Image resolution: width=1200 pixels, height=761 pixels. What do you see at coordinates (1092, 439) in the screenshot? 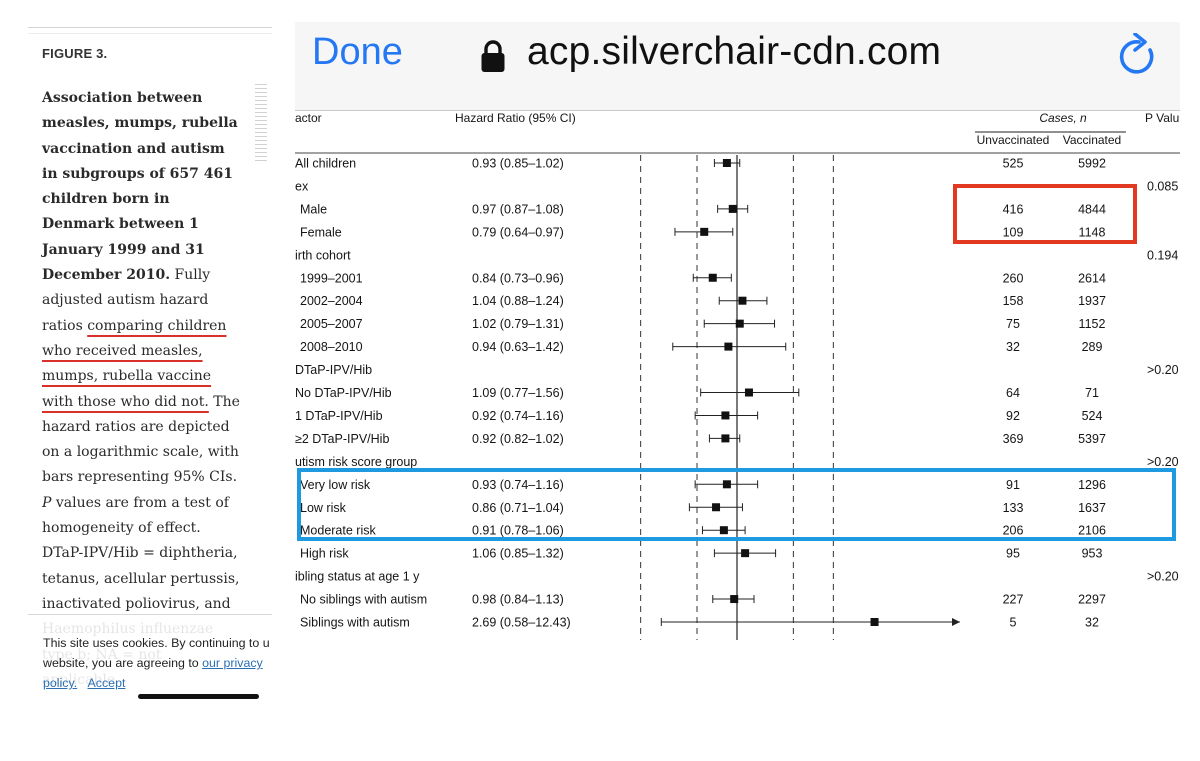
I see `vaccinated-cases: 5397` at bounding box center [1092, 439].